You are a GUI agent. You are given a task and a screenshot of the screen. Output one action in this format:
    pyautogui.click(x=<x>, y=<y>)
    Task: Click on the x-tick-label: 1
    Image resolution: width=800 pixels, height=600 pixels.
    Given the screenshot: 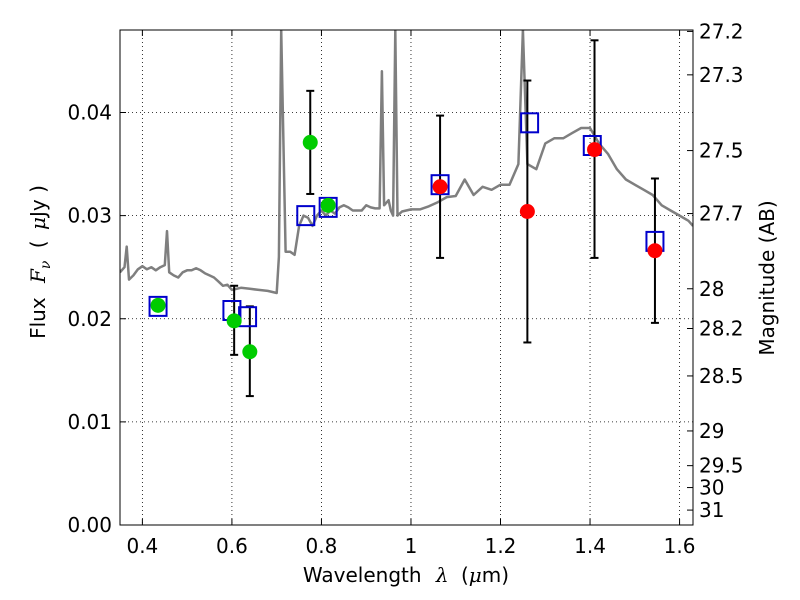 What is the action you would take?
    pyautogui.click(x=411, y=546)
    